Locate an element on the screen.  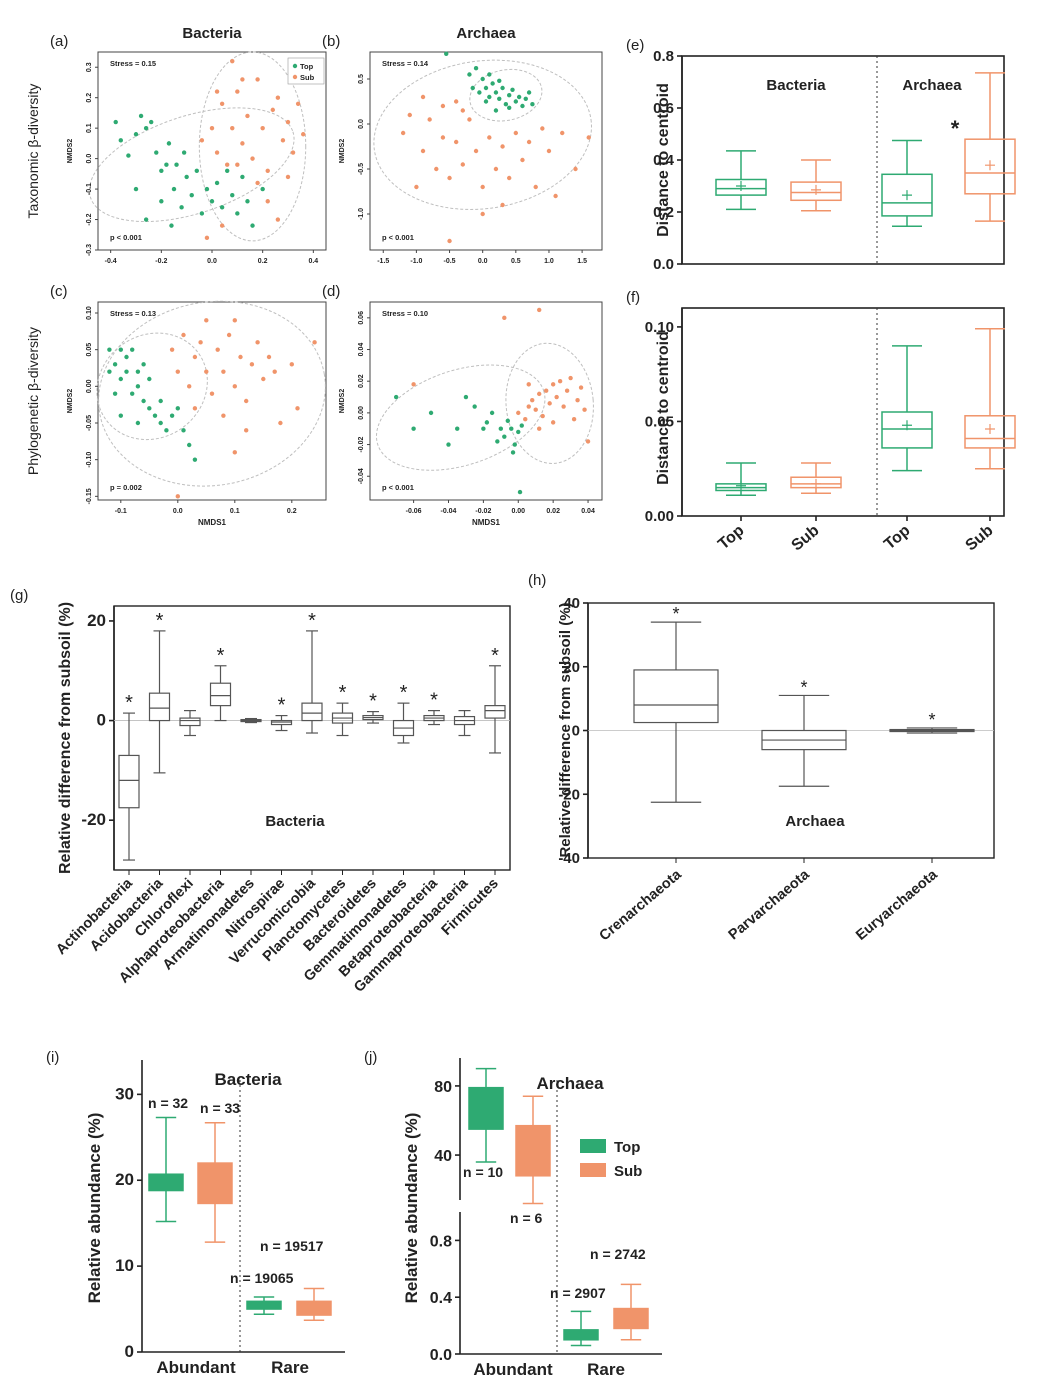
y-tick-label: -40 is located at coordinates (569, 858).